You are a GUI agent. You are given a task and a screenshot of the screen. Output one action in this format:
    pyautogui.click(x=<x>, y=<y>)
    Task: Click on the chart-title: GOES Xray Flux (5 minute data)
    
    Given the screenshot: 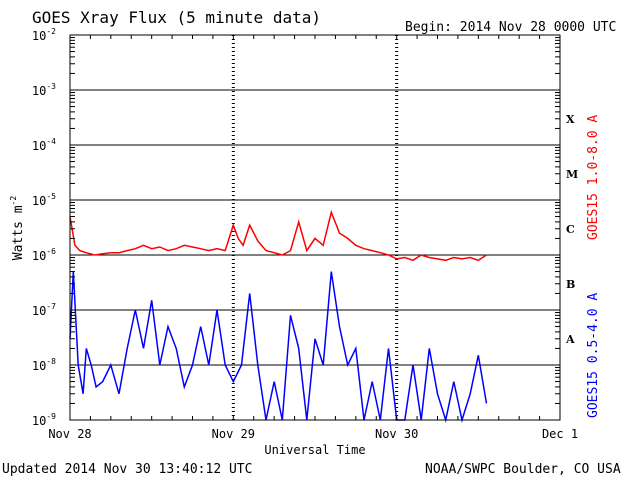 What is the action you would take?
    pyautogui.click(x=176, y=17)
    